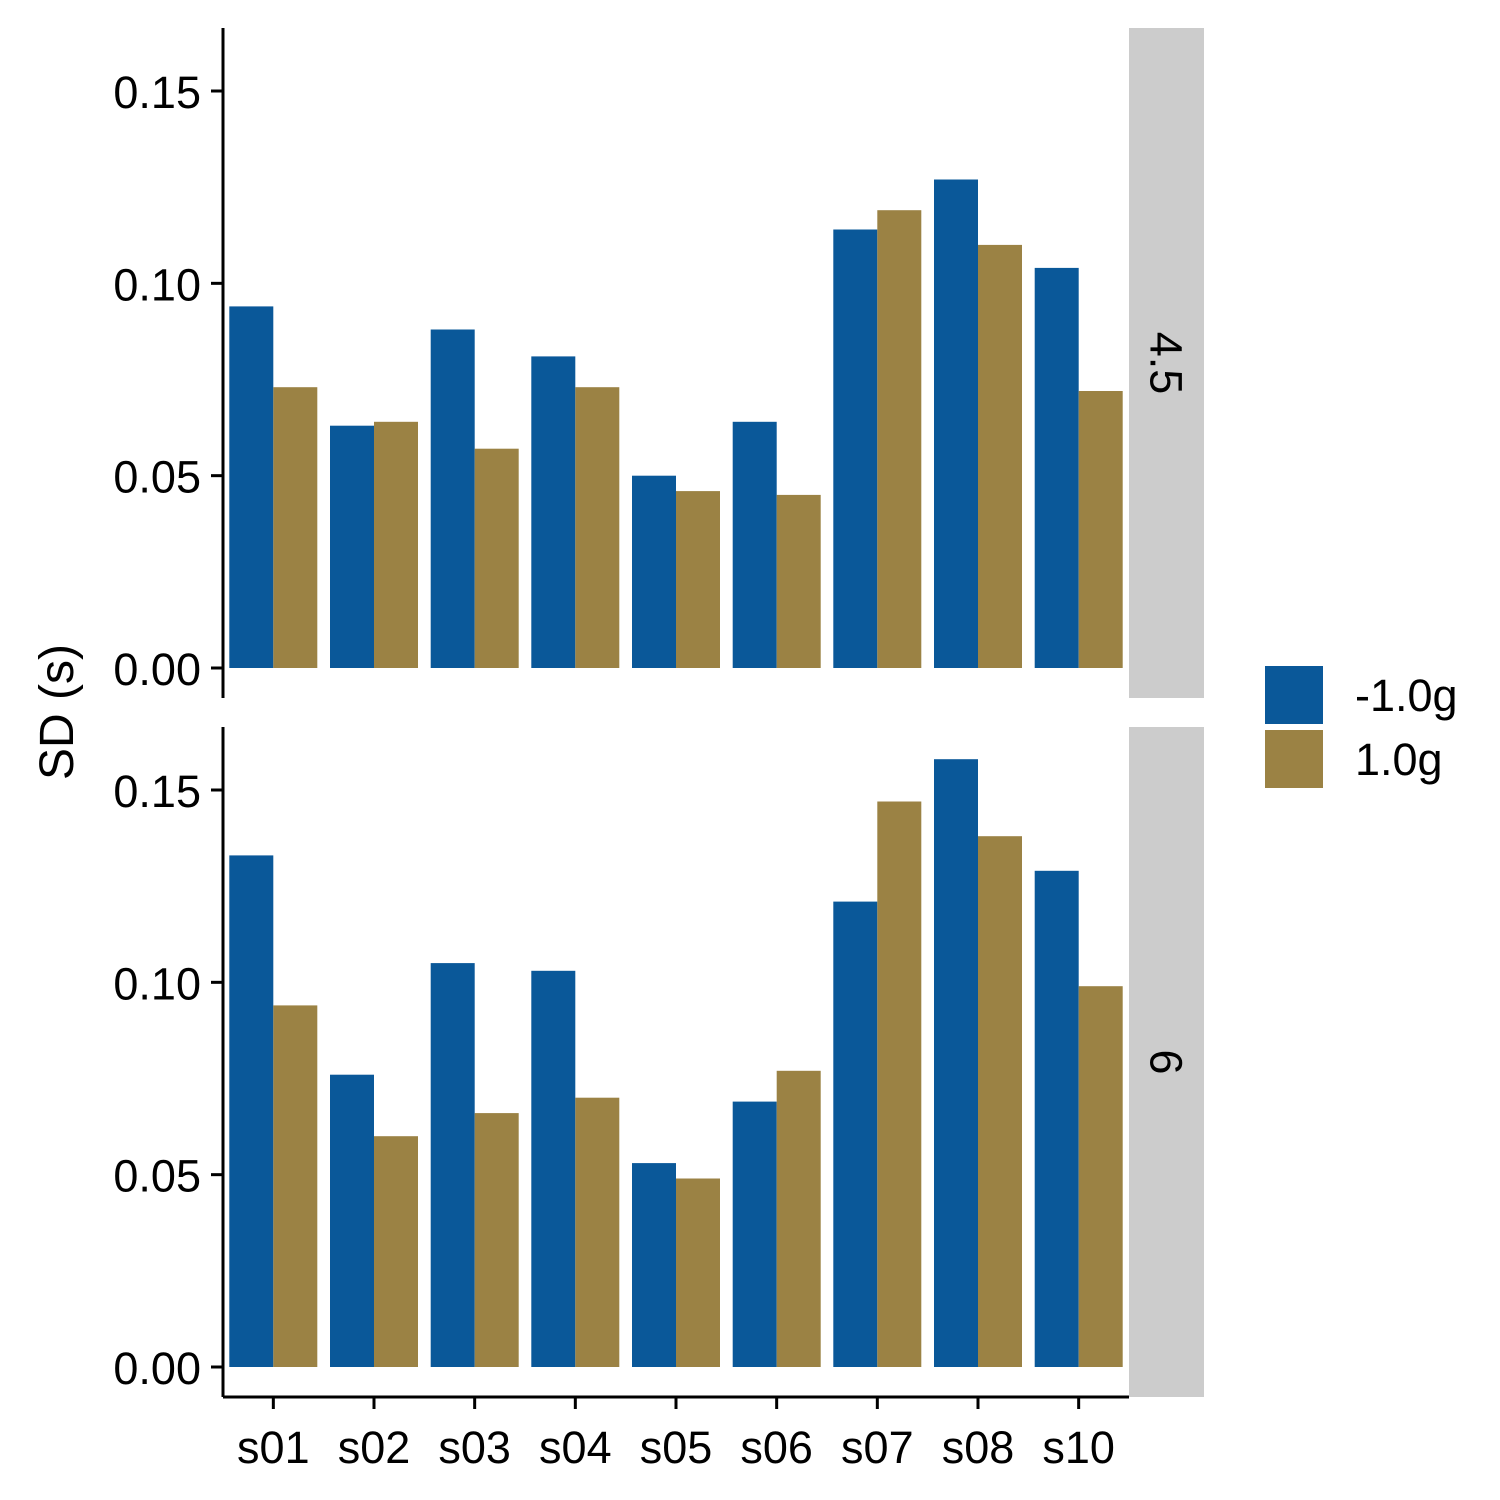 The image size is (1500, 1500). What do you see at coordinates (978, 1447) in the screenshot?
I see `x-tick-label: s08` at bounding box center [978, 1447].